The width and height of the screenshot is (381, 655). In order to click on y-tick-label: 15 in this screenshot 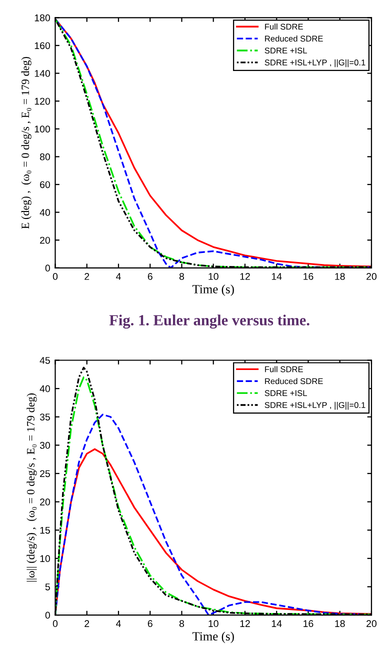, I will do `click(45, 530)`.